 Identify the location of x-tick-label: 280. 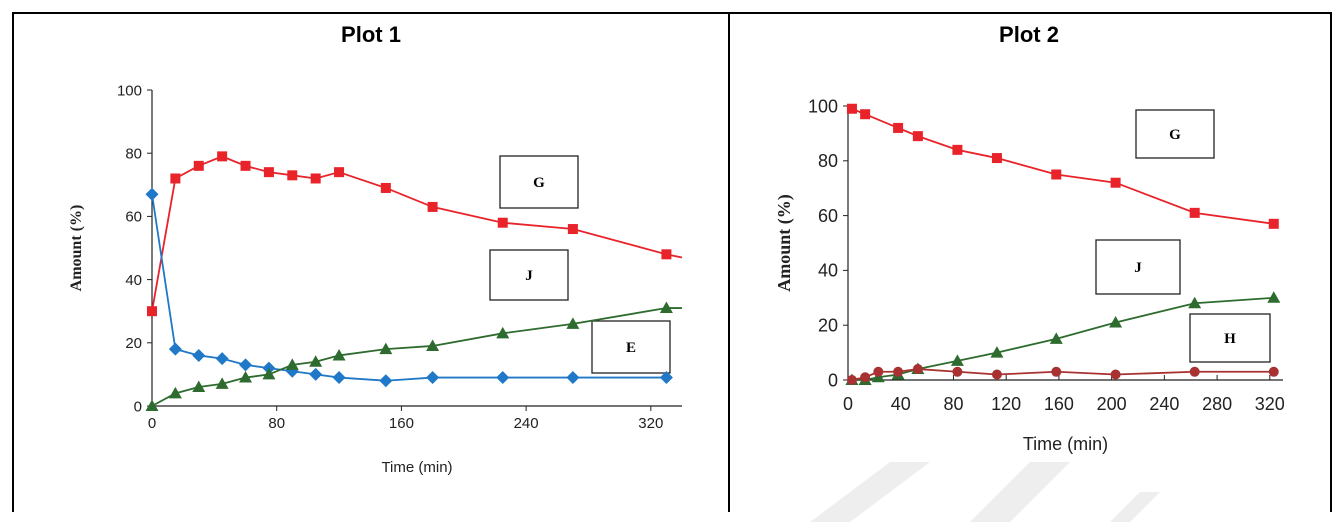
(1217, 404).